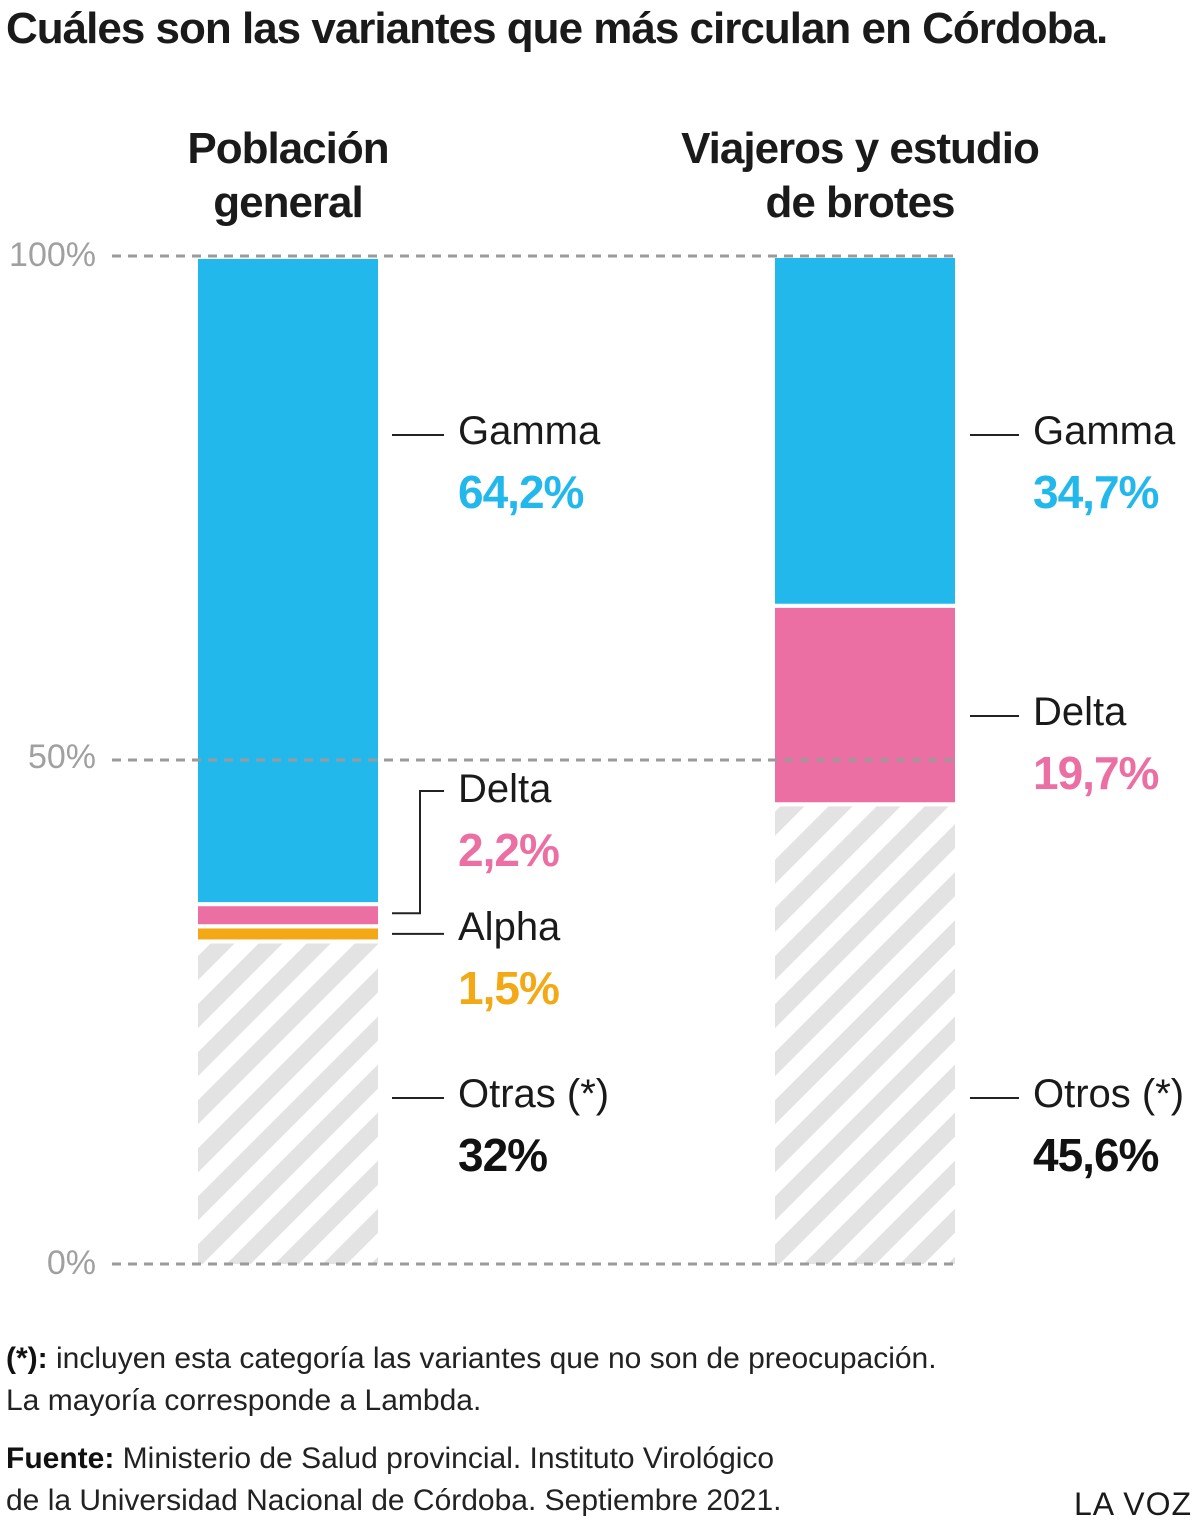  What do you see at coordinates (509, 927) in the screenshot?
I see `label-name-alpha: Alpha` at bounding box center [509, 927].